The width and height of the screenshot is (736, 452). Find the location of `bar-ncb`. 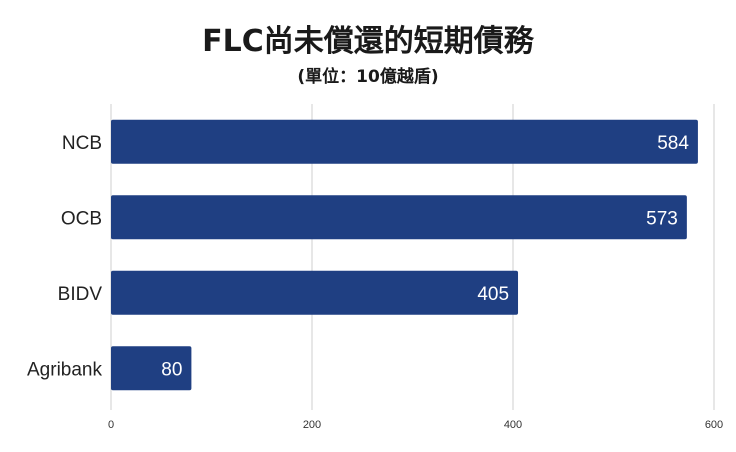

bar-ncb is located at coordinates (404, 141).